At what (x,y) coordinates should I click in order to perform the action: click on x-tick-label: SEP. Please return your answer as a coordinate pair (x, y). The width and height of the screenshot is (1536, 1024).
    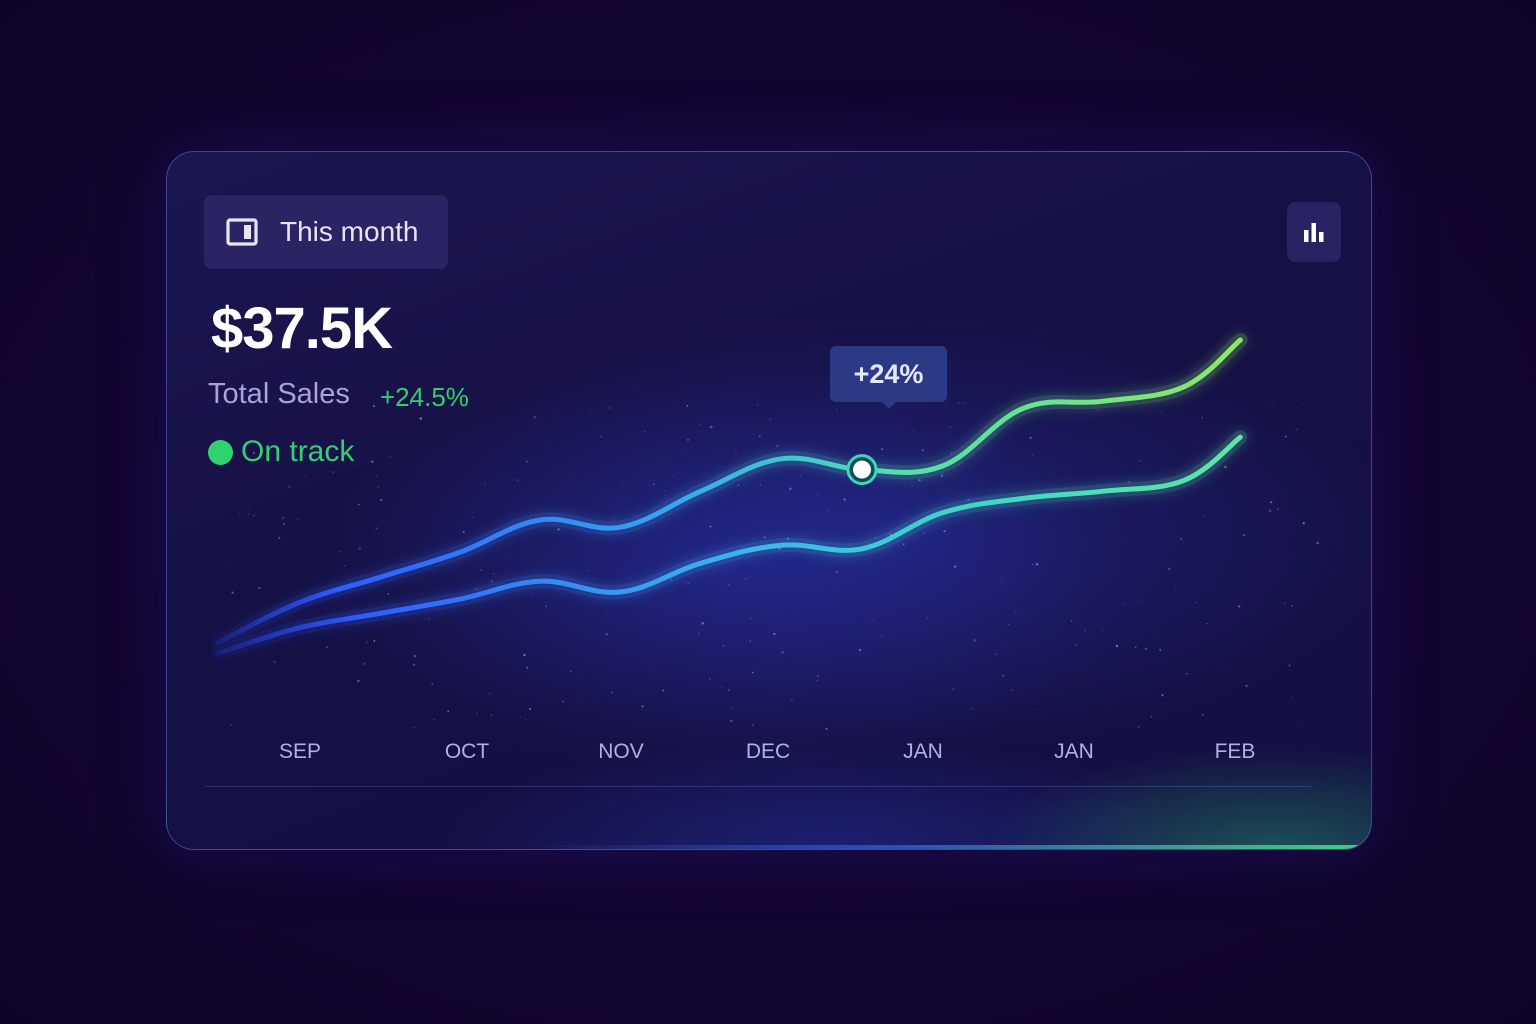
    Looking at the image, I should click on (300, 751).